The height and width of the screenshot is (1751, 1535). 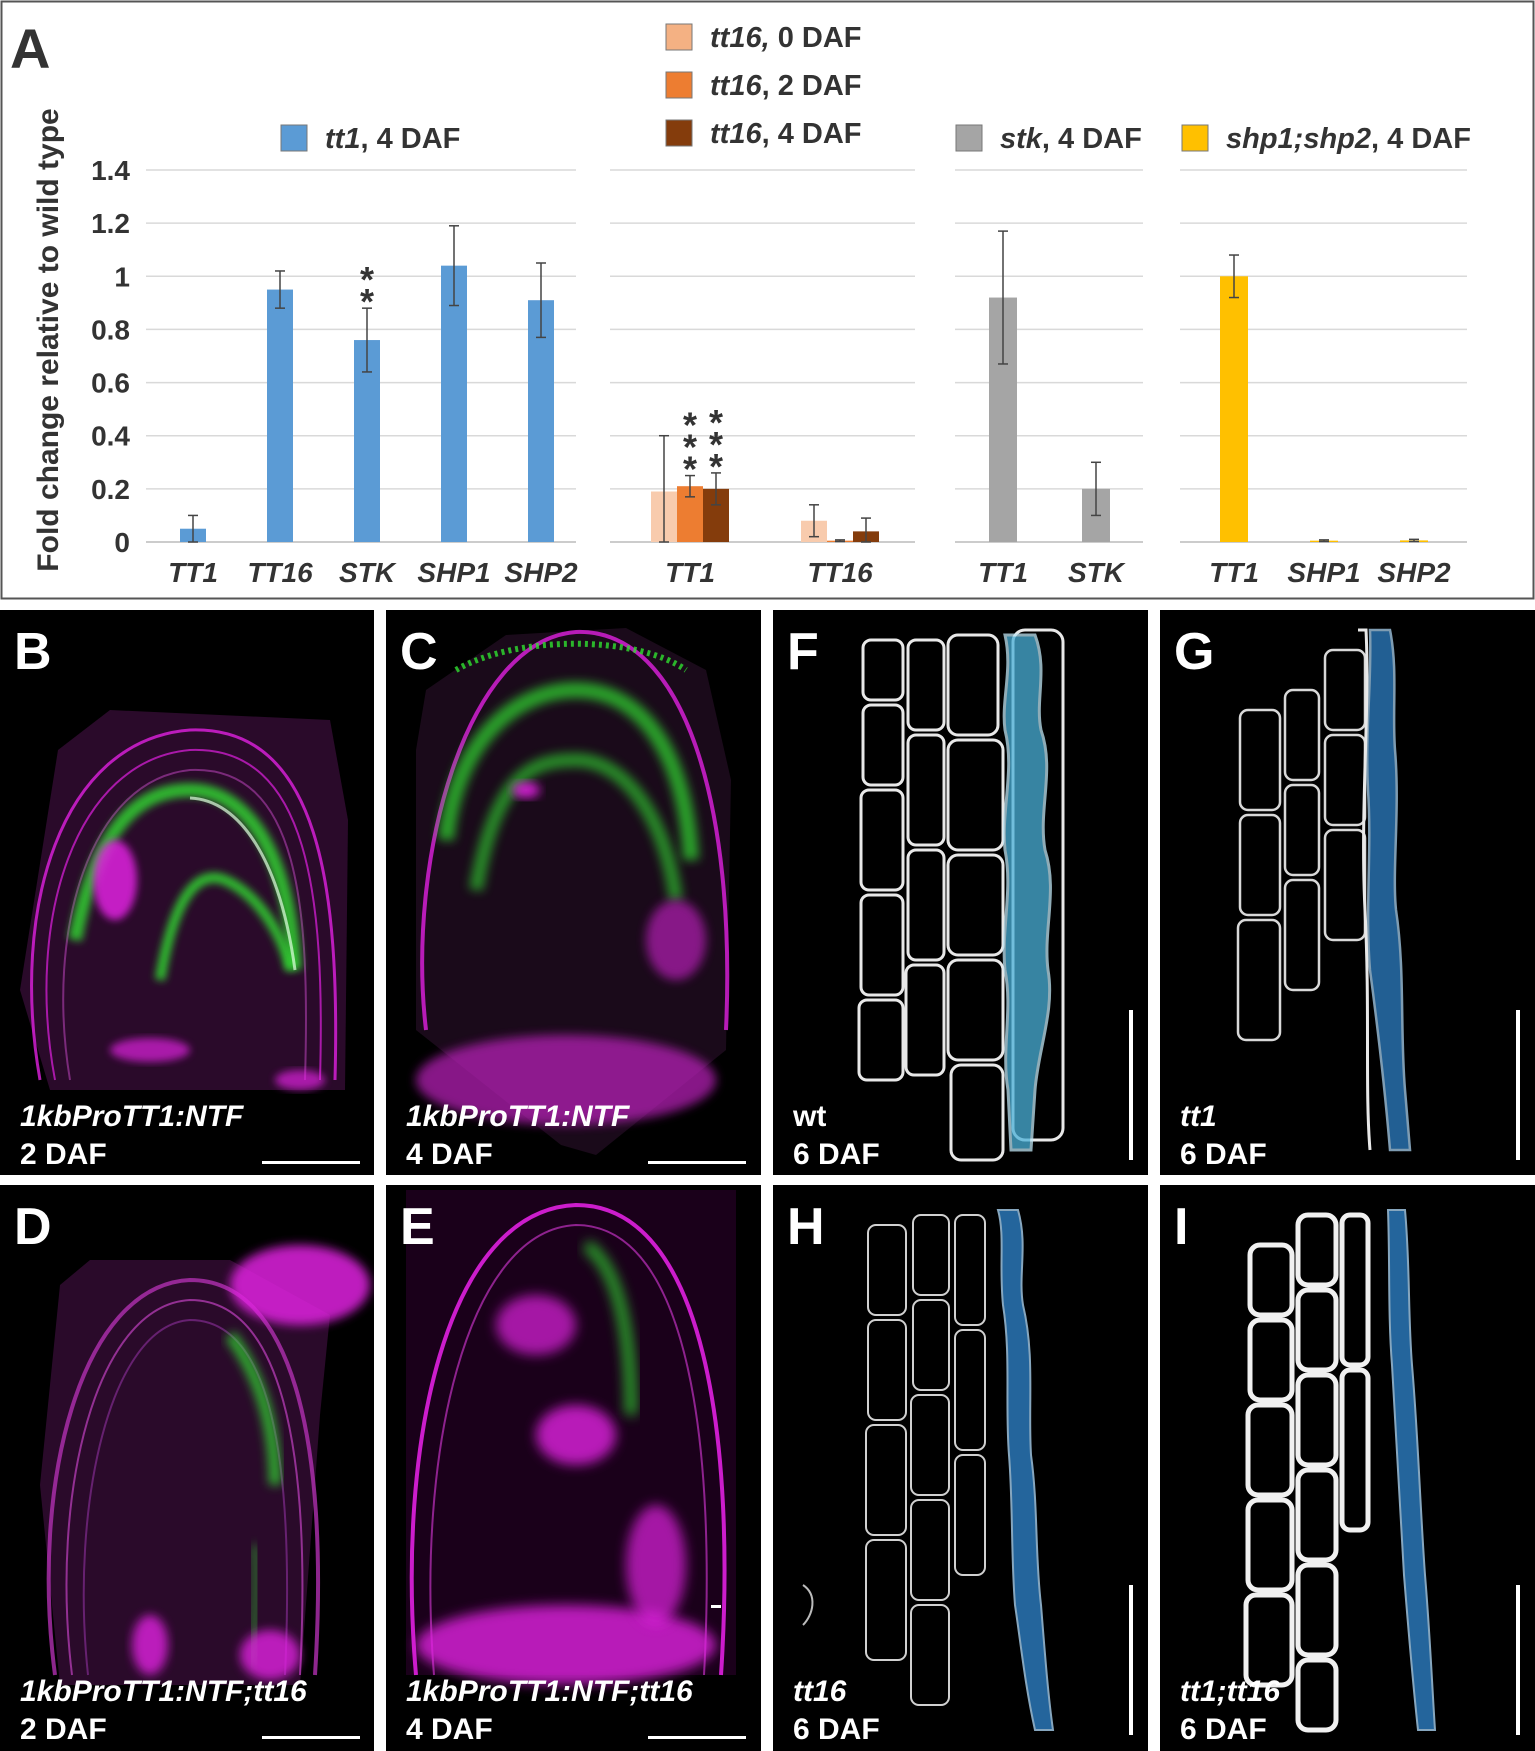 What do you see at coordinates (110, 329) in the screenshot?
I see `y-tick-label: 0.8` at bounding box center [110, 329].